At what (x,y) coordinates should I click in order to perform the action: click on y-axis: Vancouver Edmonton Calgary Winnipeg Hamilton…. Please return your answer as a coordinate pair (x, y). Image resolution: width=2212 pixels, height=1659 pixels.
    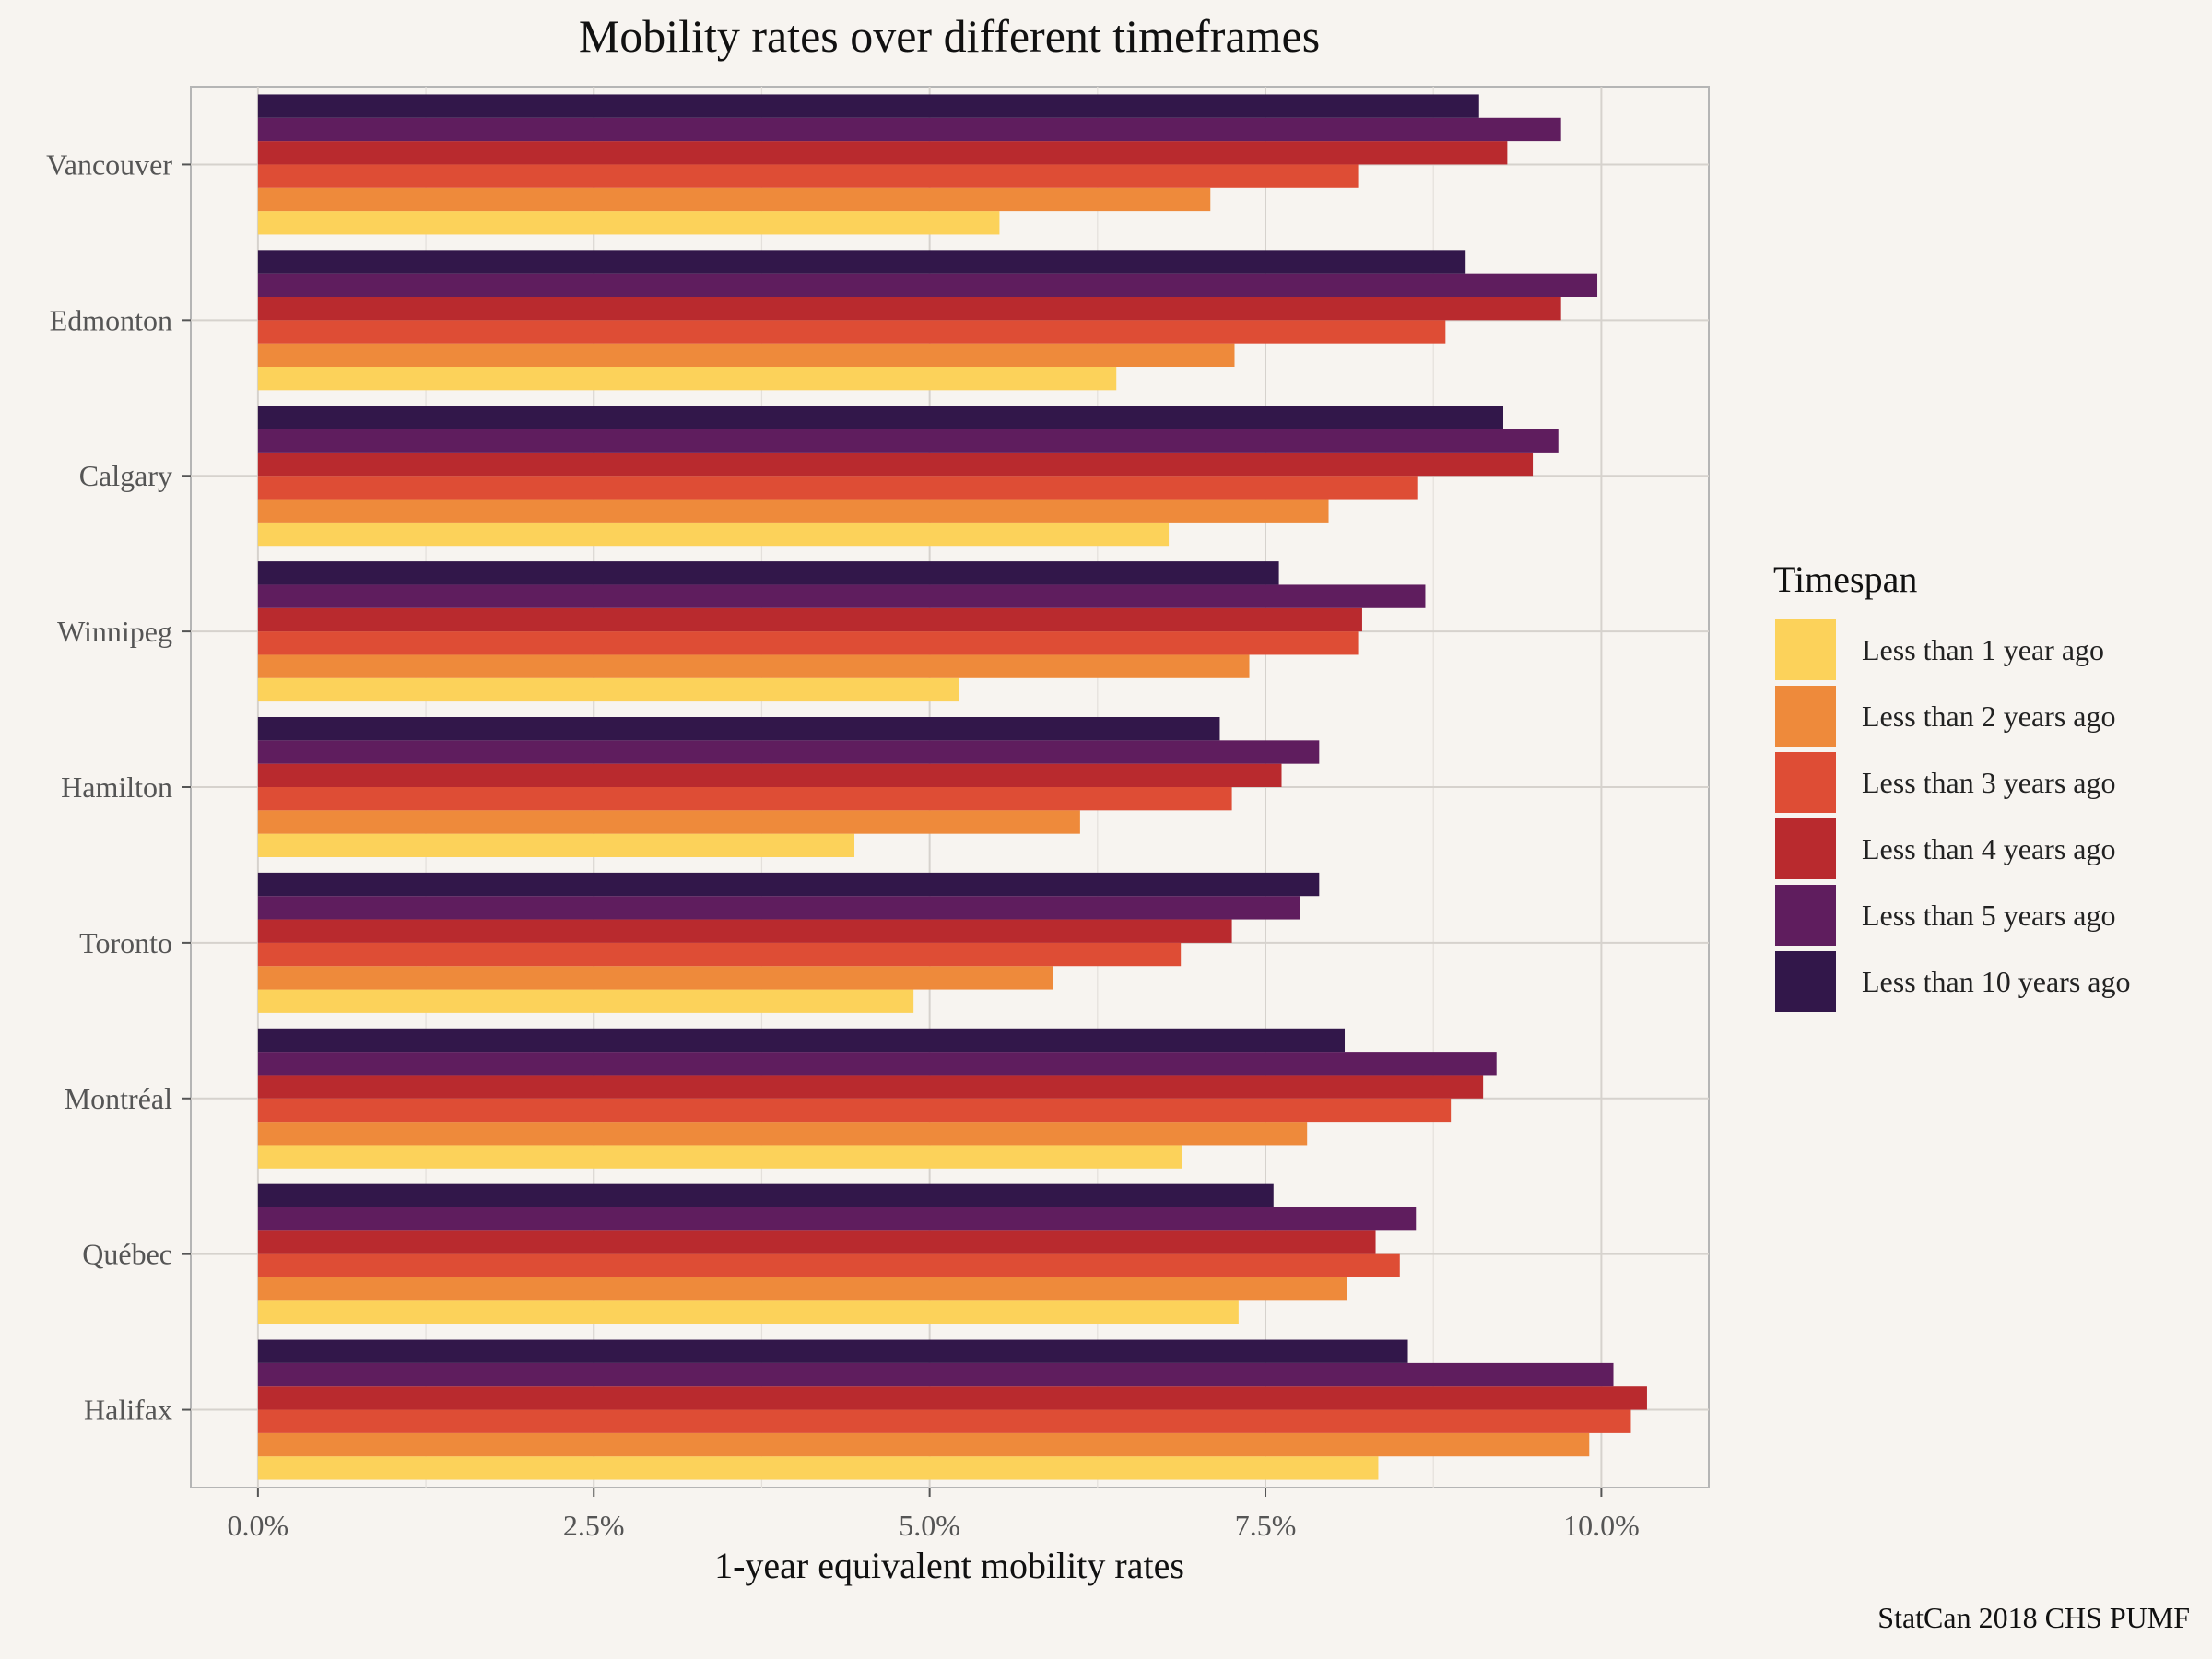
    Looking at the image, I should click on (118, 787).